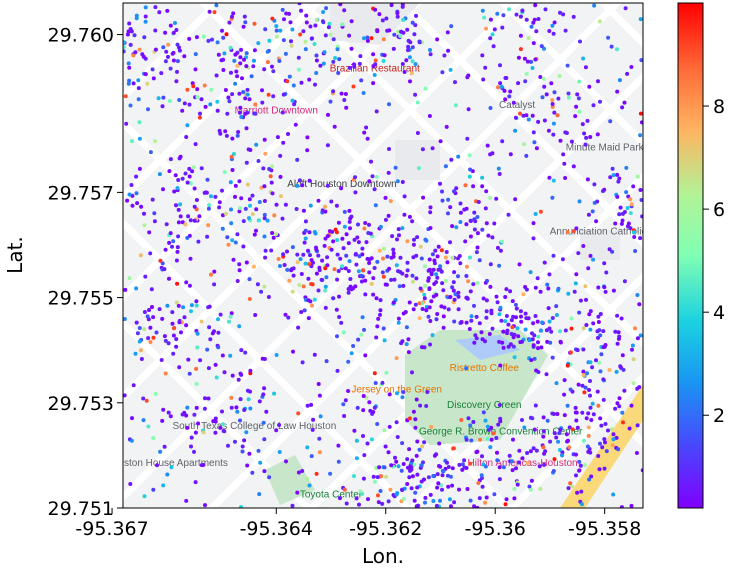 This screenshot has height=570, width=732. I want to click on discovery-green-park, so click(476, 387).